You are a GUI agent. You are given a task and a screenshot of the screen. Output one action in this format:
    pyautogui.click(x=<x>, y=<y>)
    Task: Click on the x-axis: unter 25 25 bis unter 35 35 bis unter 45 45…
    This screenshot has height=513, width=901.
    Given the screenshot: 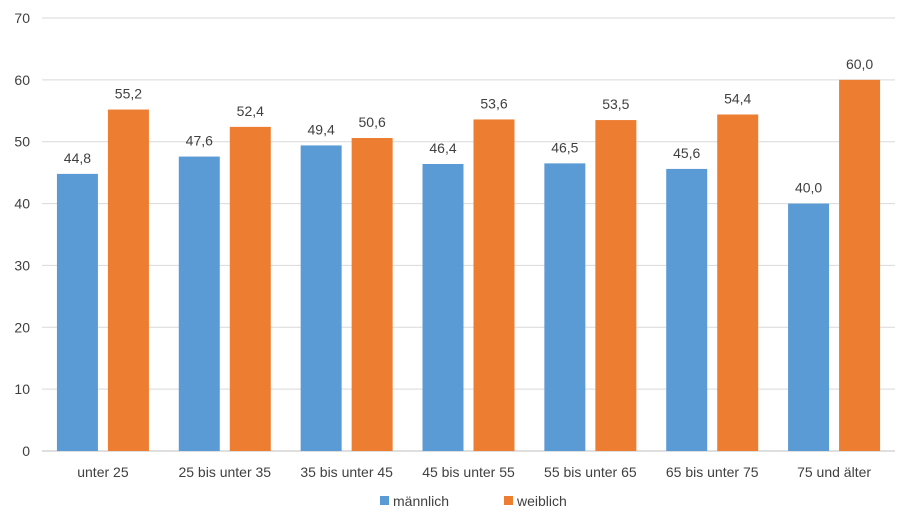 What is the action you would take?
    pyautogui.click(x=474, y=472)
    